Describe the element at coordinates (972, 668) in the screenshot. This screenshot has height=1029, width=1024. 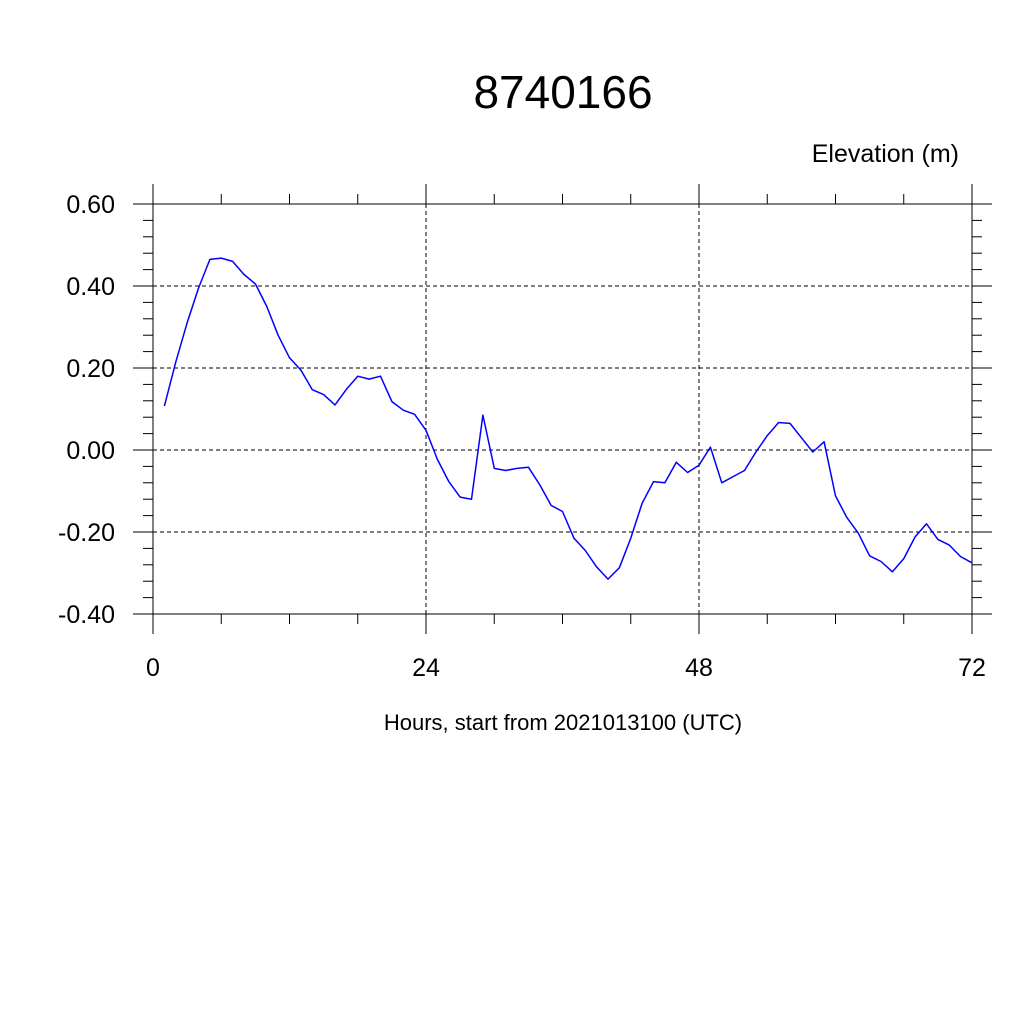
I see `x-tick-label: 72` at that location.